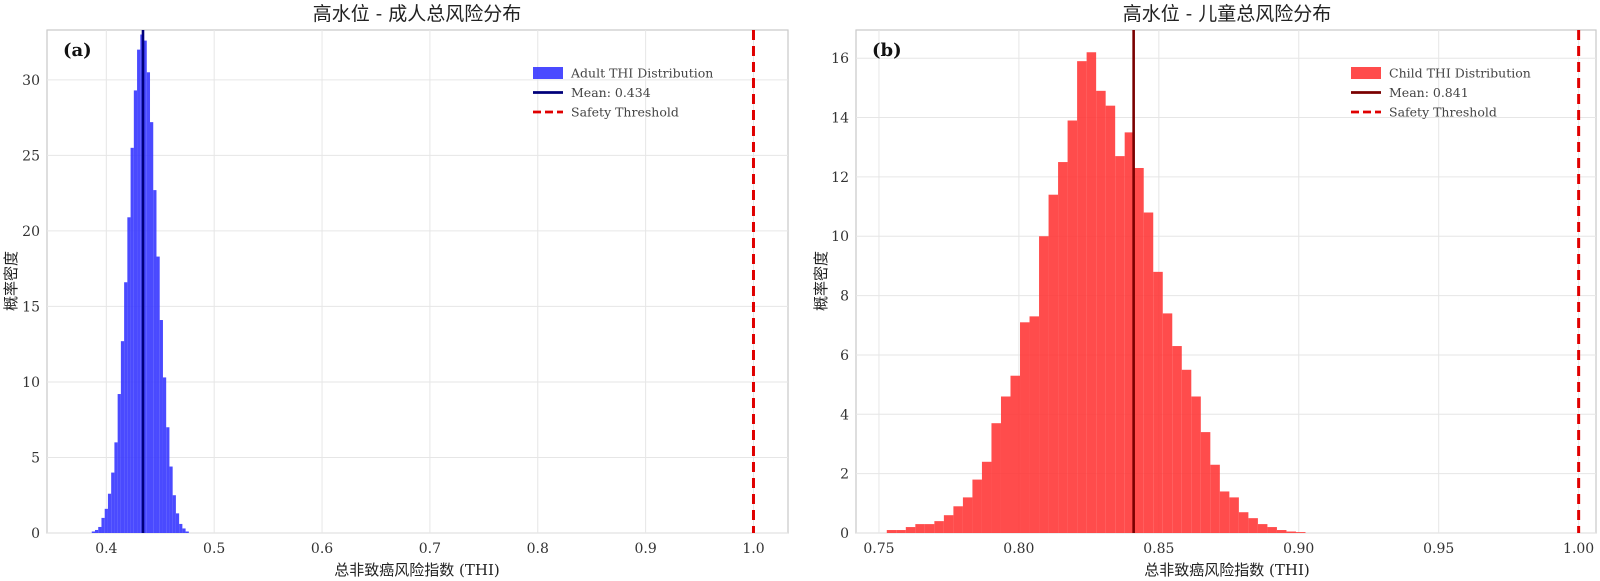  What do you see at coordinates (887, 50) in the screenshot?
I see `panel-label: (b)` at bounding box center [887, 50].